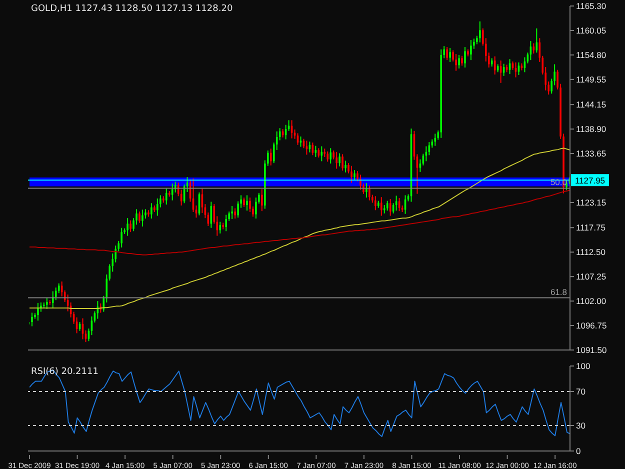 The width and height of the screenshot is (625, 469). Describe the element at coordinates (578, 451) in the screenshot. I see `y-tick-label: 0` at that location.